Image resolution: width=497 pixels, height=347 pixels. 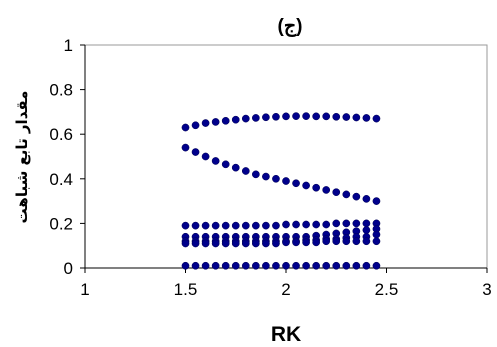 What do you see at coordinates (387, 289) in the screenshot?
I see `x-tick-label: 2.5` at bounding box center [387, 289].